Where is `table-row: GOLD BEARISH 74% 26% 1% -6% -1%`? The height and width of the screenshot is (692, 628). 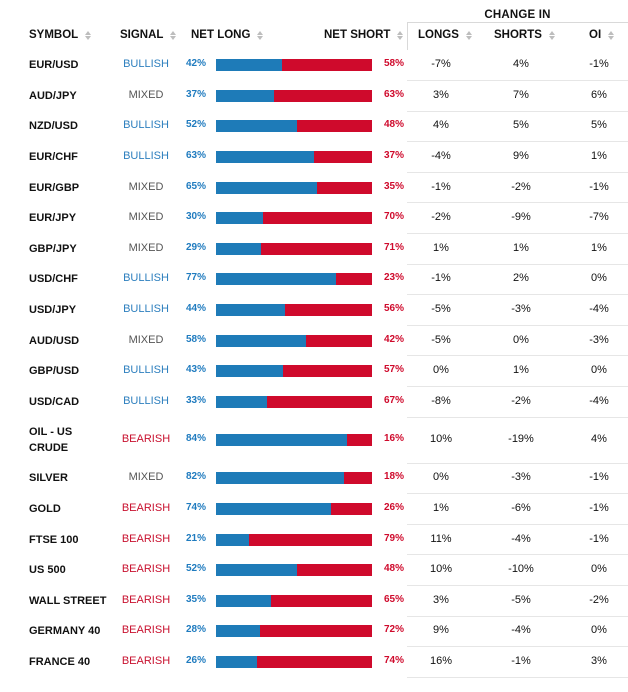
table-row: GOLD BEARISH 74% 26% 1% -6% -1% is located at coordinates (314, 509).